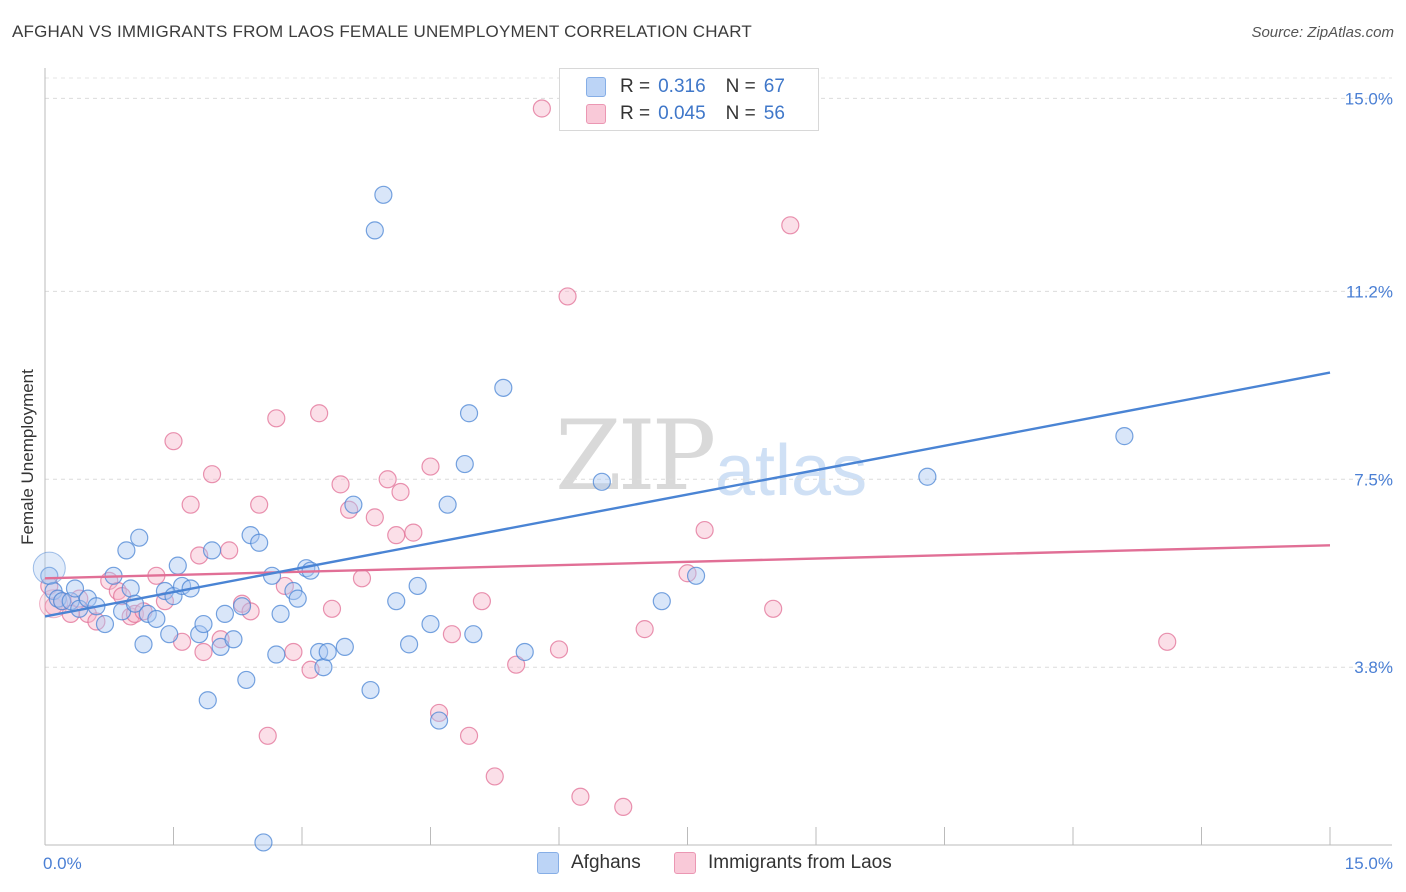 The height and width of the screenshot is (892, 1406). I want to click on bottom-legend-afghans: Afghans, so click(589, 863).